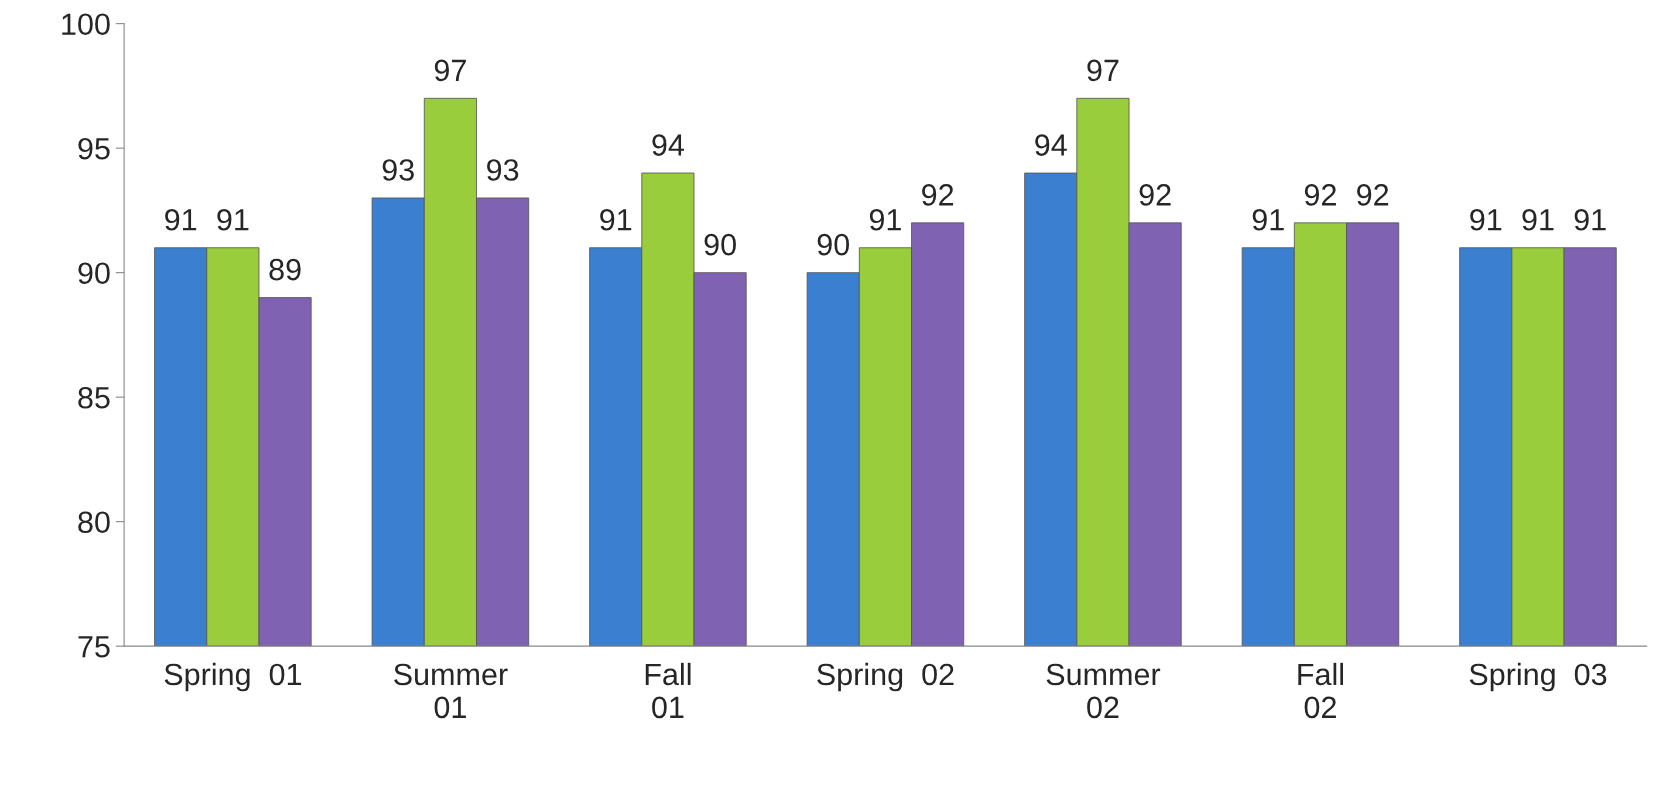 This screenshot has width=1655, height=788. I want to click on y-tick-label: 75, so click(94, 647).